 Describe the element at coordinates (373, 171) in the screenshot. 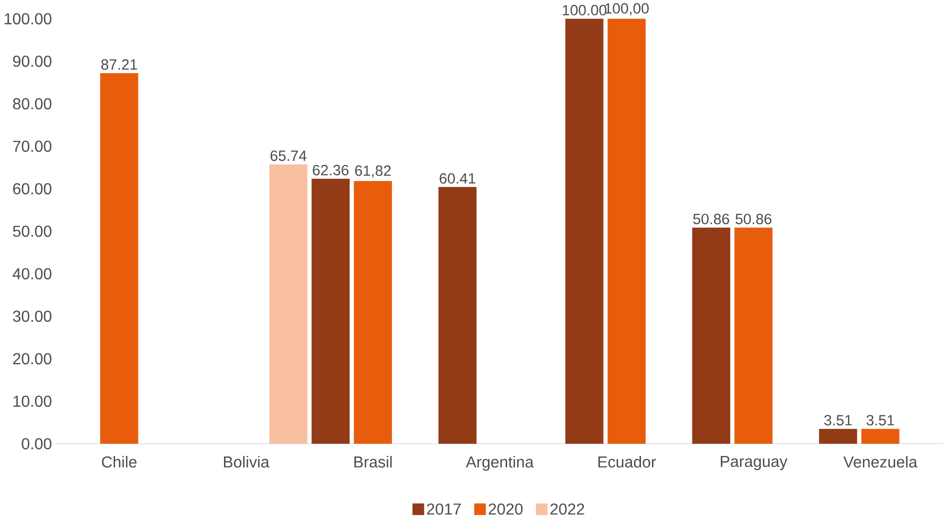

I see `data-label: 61,82` at that location.